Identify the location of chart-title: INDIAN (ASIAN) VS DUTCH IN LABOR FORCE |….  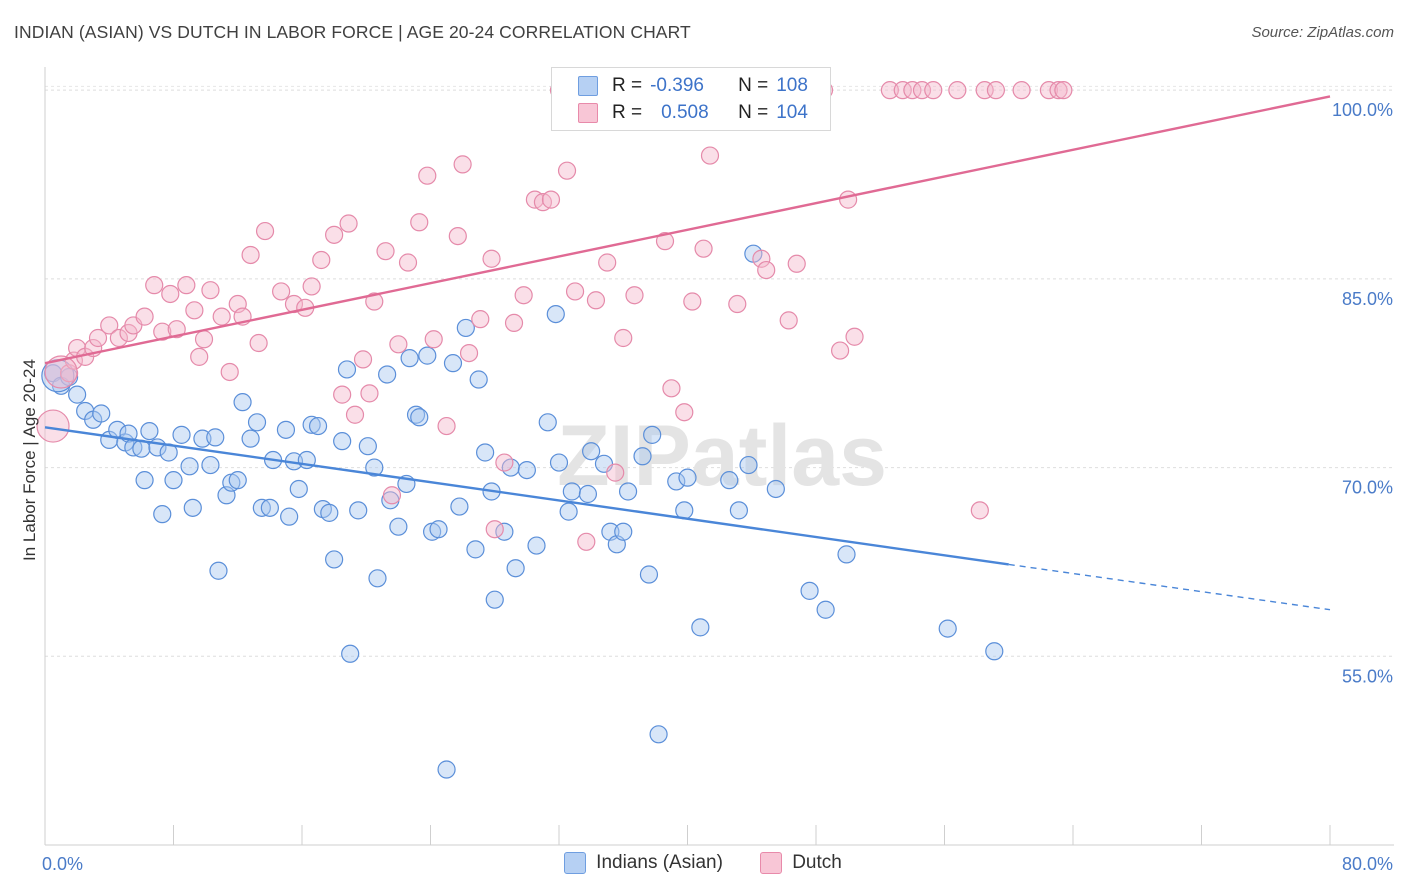
(352, 32).